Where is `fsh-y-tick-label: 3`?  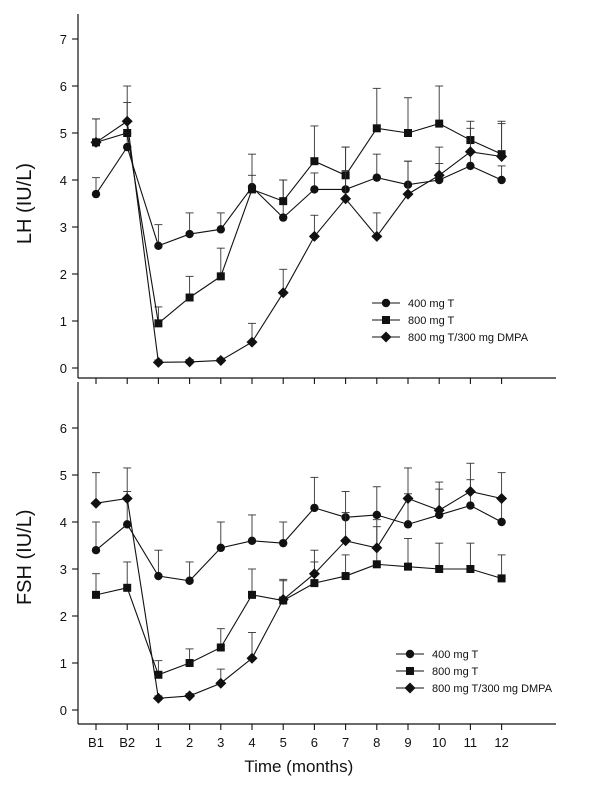
fsh-y-tick-label: 3 is located at coordinates (63, 569).